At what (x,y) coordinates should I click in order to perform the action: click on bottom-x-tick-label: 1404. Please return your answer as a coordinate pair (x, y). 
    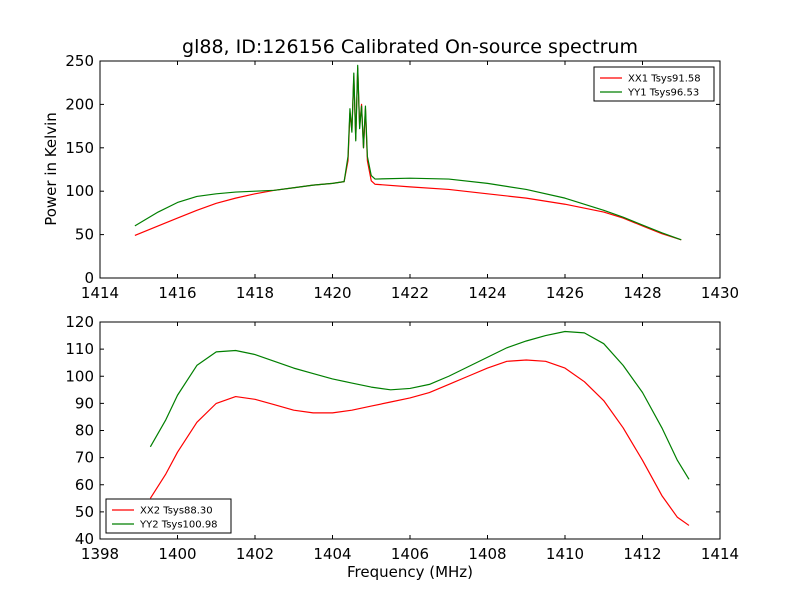
    Looking at the image, I should click on (332, 554).